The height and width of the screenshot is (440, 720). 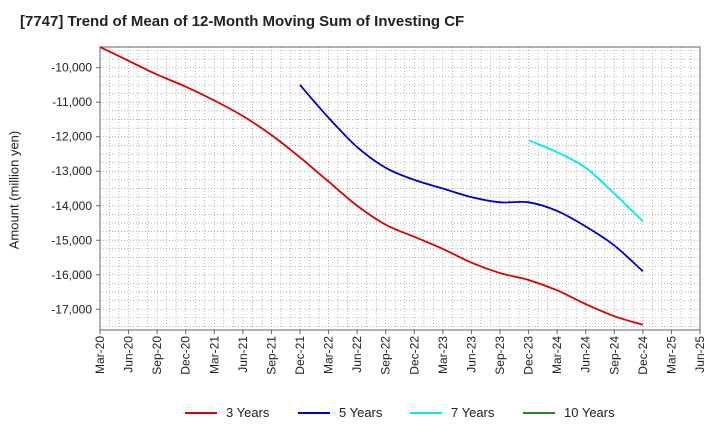 I want to click on legend-label: 10 Years, so click(x=589, y=412).